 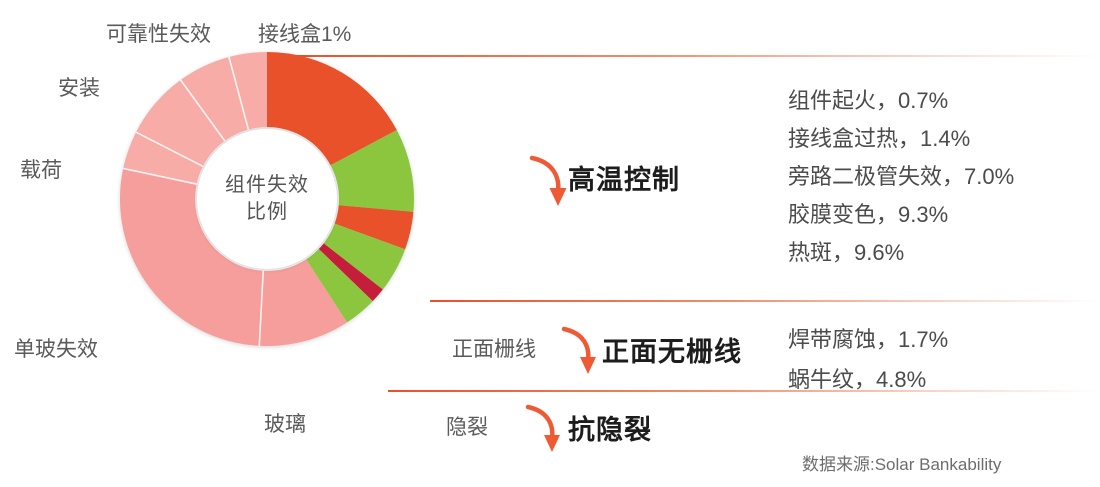 What do you see at coordinates (350, 272) in the screenshot?
I see `slice-module-fire` at bounding box center [350, 272].